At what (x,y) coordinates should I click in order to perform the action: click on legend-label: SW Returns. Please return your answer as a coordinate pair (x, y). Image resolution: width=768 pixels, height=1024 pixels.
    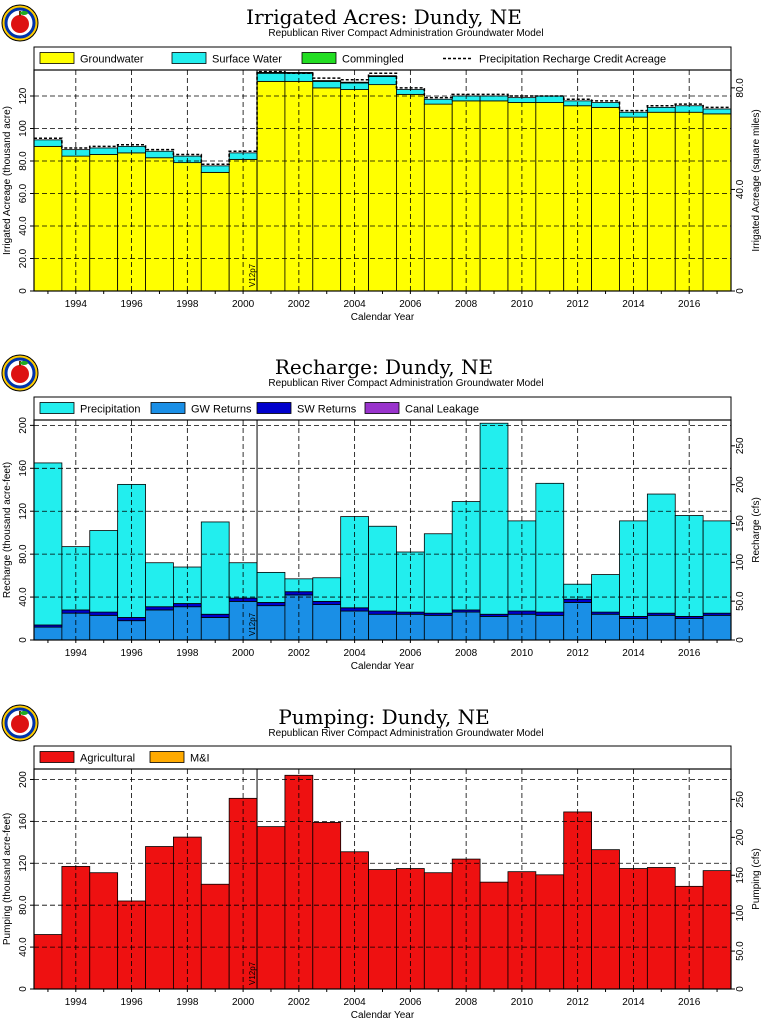
    Looking at the image, I should click on (327, 410).